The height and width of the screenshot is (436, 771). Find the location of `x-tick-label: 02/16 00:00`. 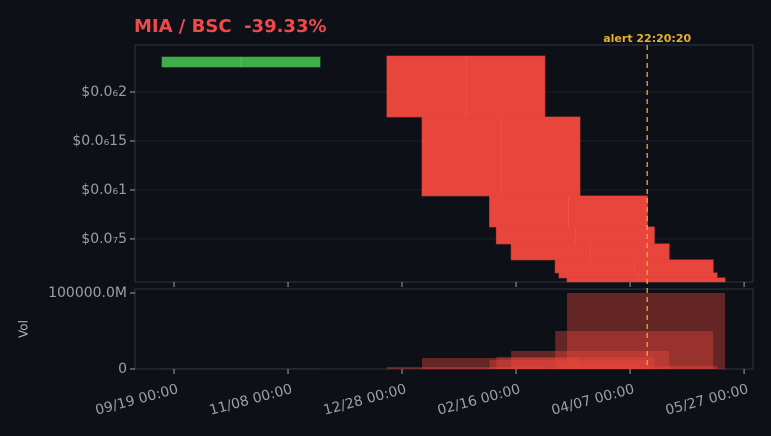

x-tick-label: 02/16 00:00 is located at coordinates (479, 399).